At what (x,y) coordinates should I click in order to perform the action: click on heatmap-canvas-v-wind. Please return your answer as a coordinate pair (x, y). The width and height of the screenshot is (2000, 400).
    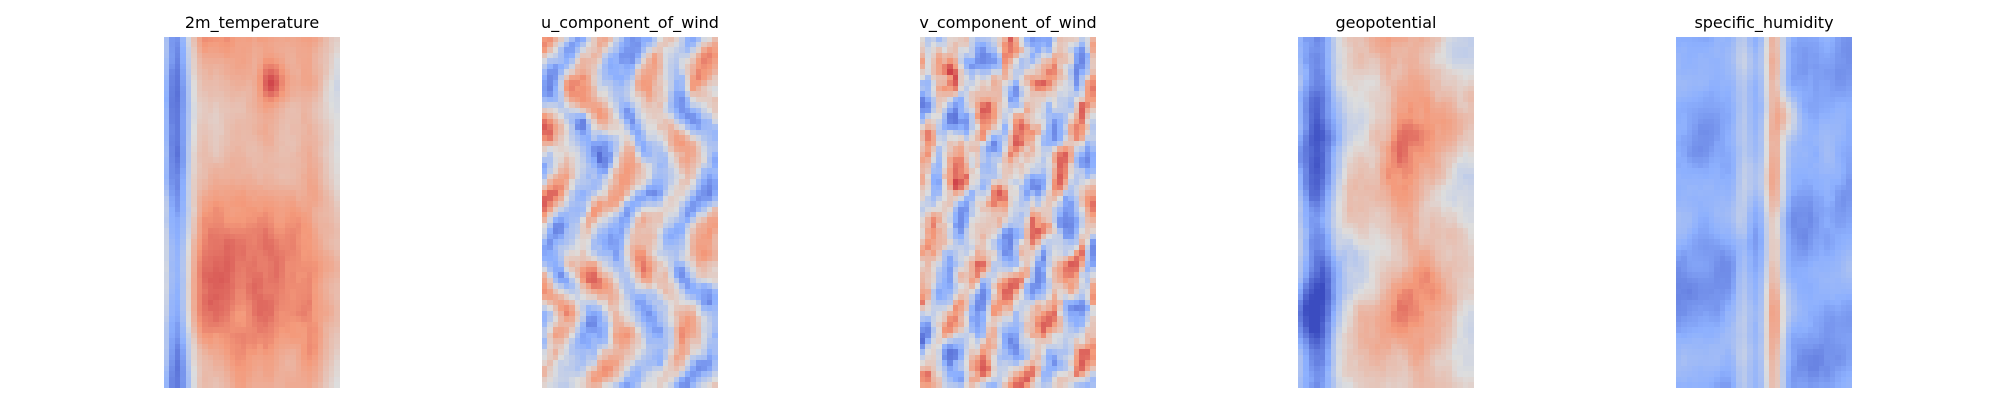
    Looking at the image, I should click on (1008, 212).